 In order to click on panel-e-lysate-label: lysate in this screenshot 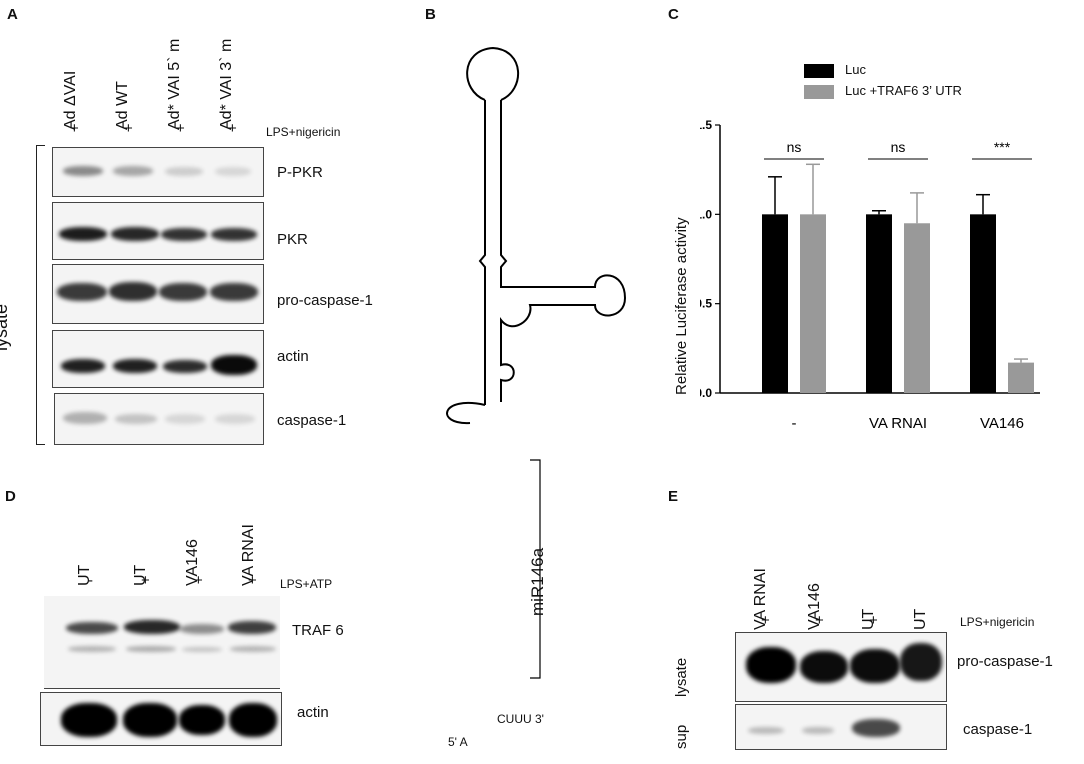, I will do `click(681, 677)`.